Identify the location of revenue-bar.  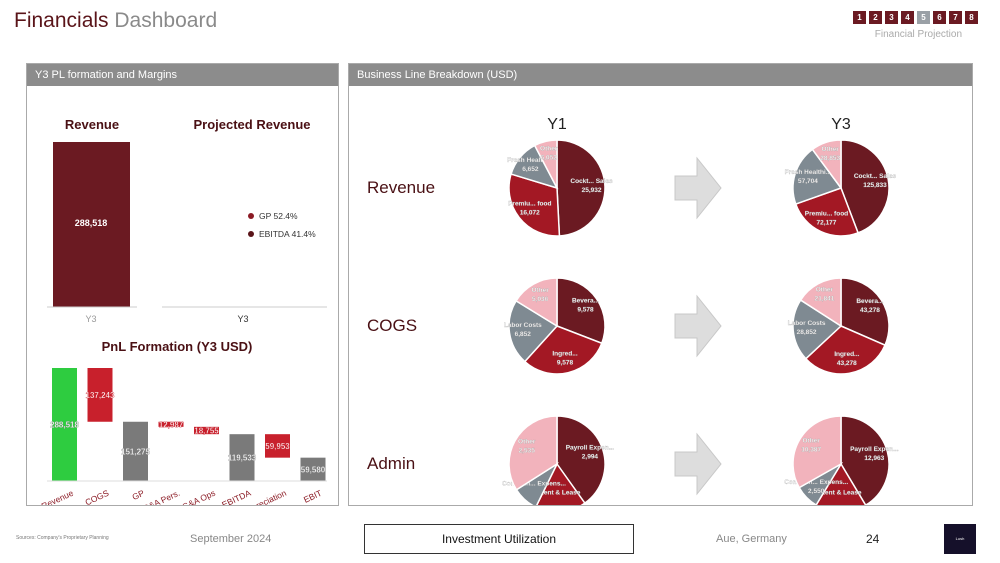
(91, 224).